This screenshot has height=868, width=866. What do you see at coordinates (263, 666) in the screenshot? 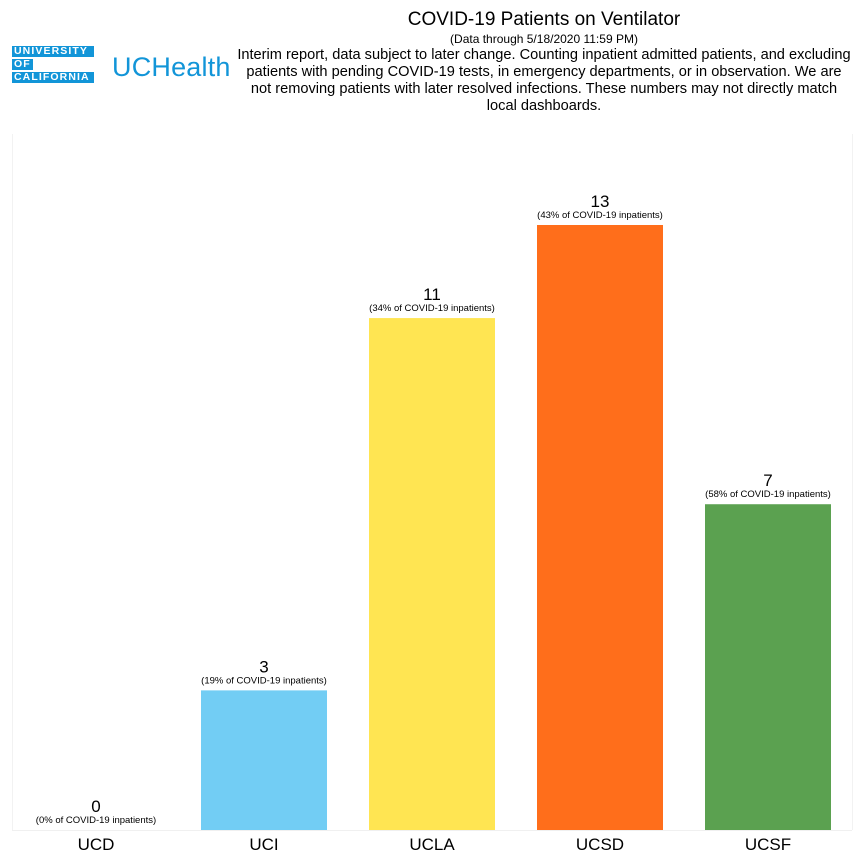
I see `data-label-value-uci: 3` at bounding box center [263, 666].